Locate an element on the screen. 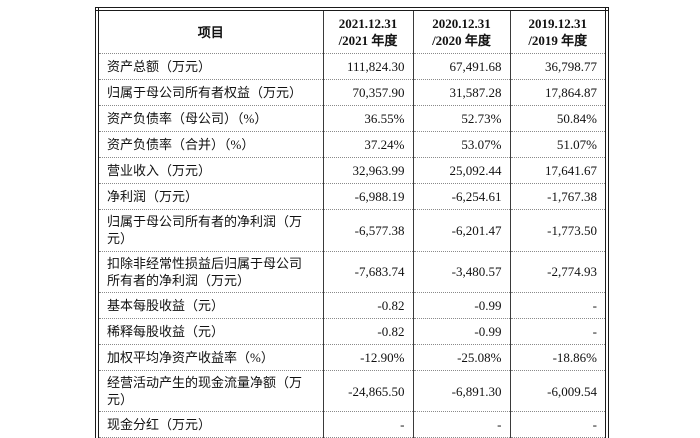  header-period-2021-date: 2021.12.31 is located at coordinates (368, 23).